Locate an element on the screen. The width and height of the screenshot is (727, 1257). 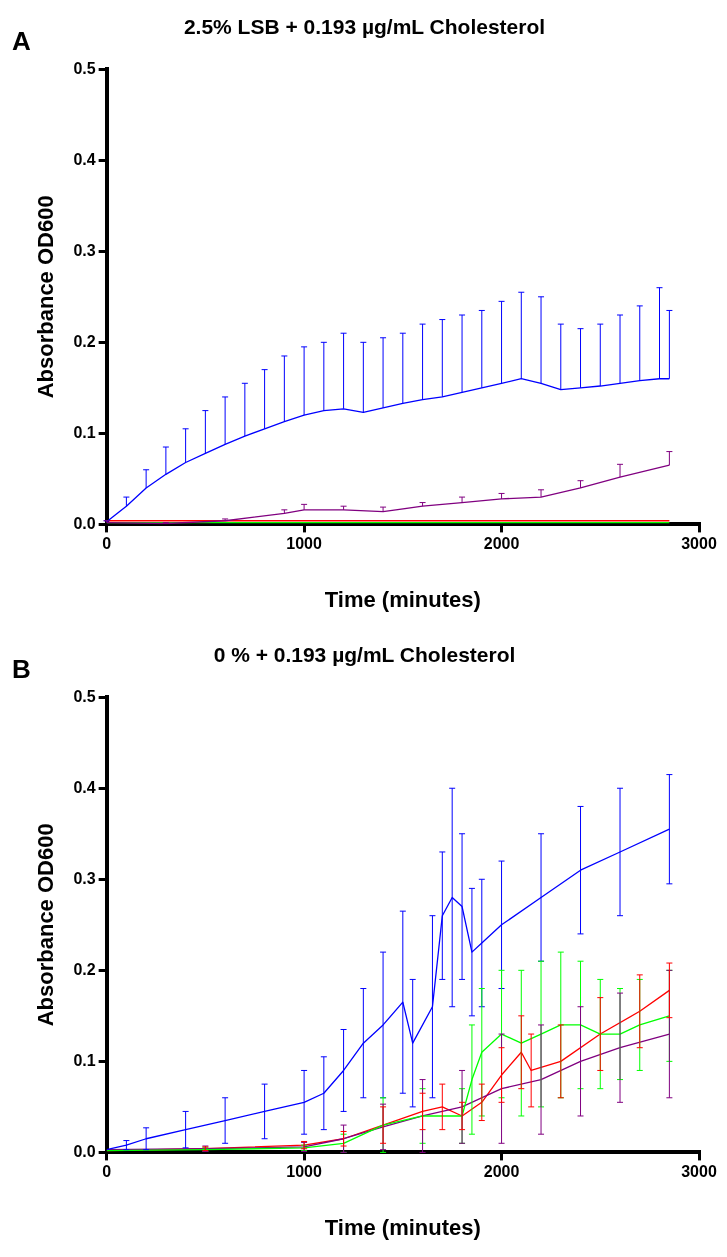
chart-title: 0 % + 0.193 µg/mL Cholesterol is located at coordinates (364, 655).